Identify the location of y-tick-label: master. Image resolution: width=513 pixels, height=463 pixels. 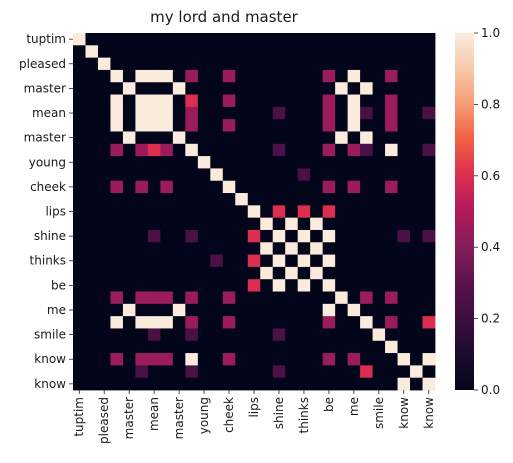
(45, 88).